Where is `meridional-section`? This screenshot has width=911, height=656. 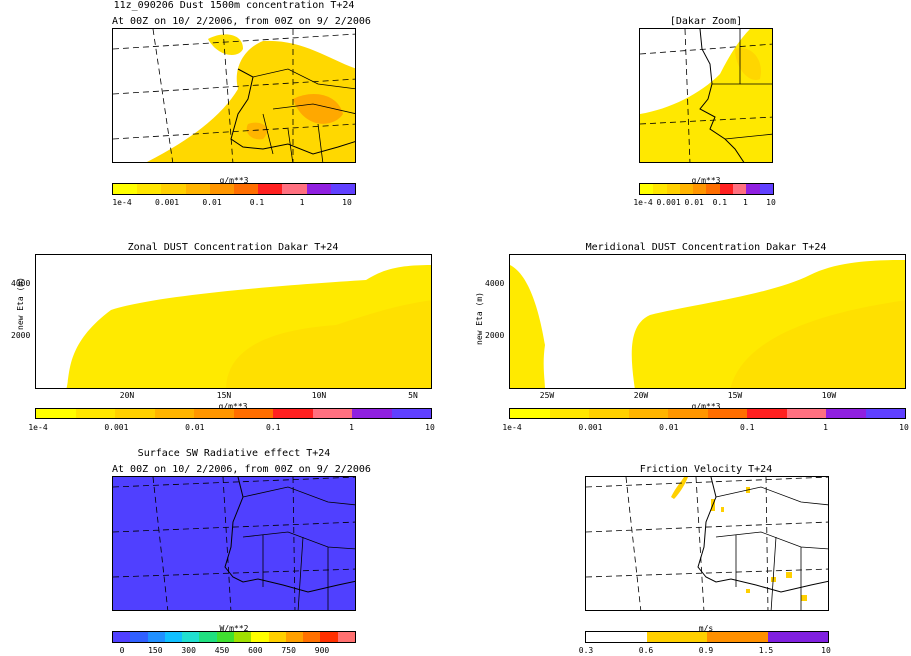 meridional-section is located at coordinates (707, 321).